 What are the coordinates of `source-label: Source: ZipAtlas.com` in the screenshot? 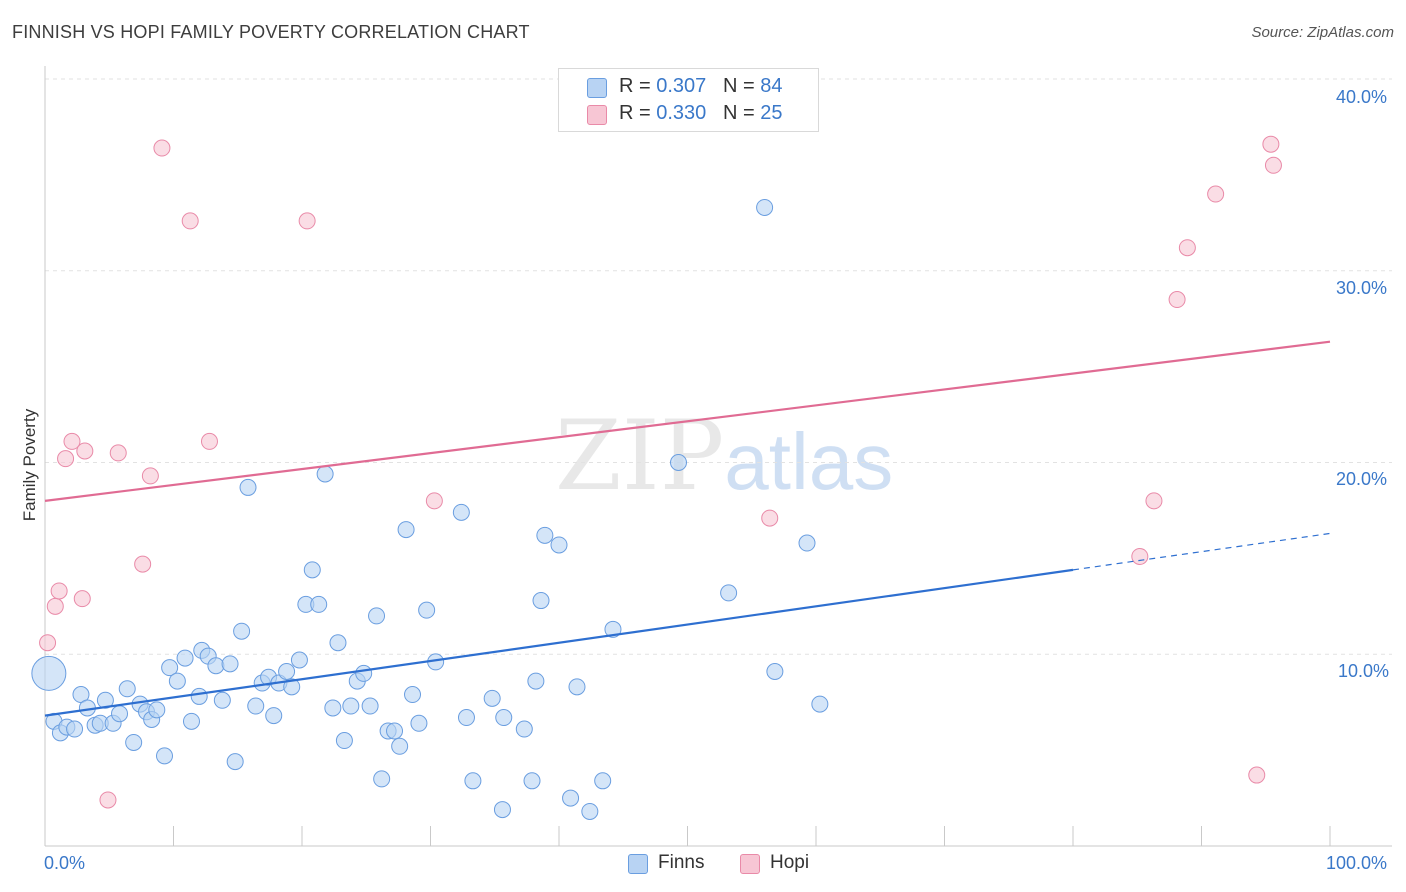 It's located at (1322, 32).